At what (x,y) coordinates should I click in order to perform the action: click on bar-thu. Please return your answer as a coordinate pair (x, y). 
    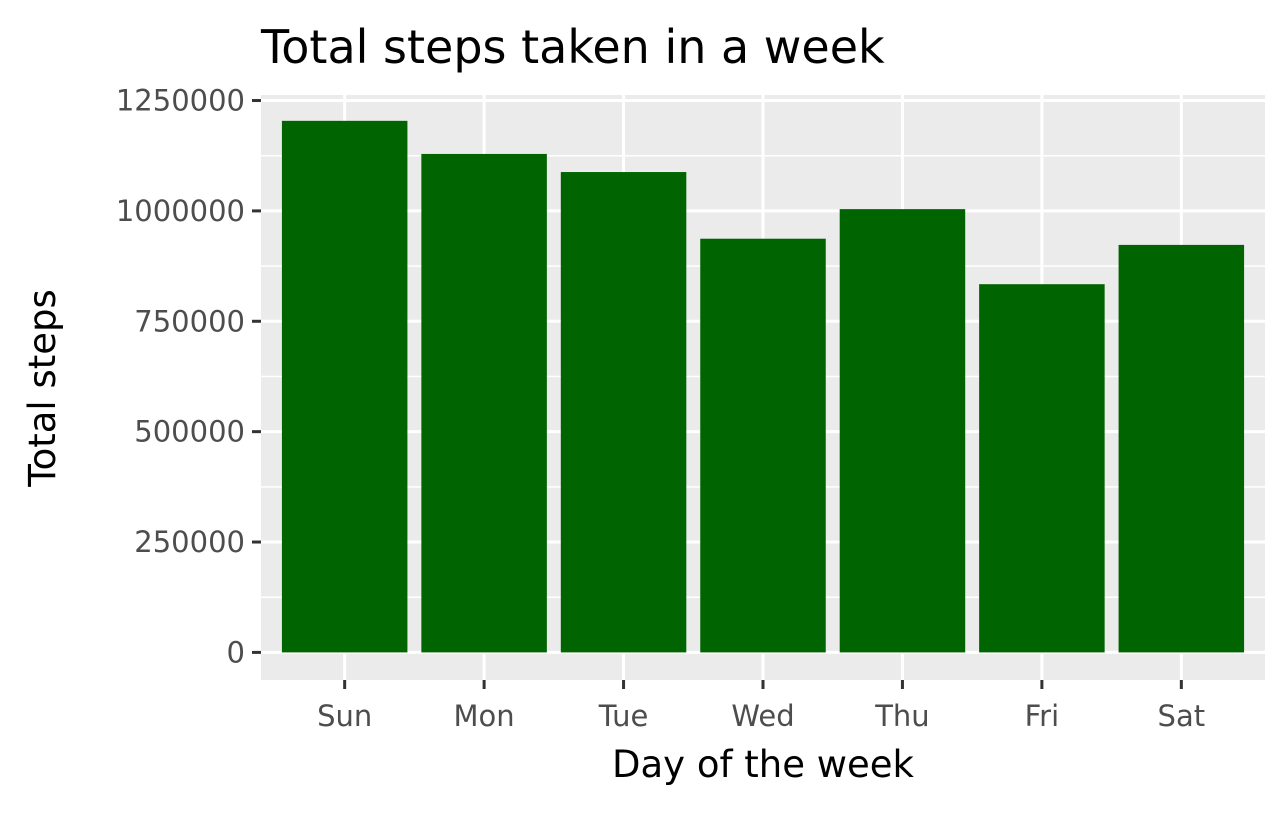
    Looking at the image, I should click on (902, 431).